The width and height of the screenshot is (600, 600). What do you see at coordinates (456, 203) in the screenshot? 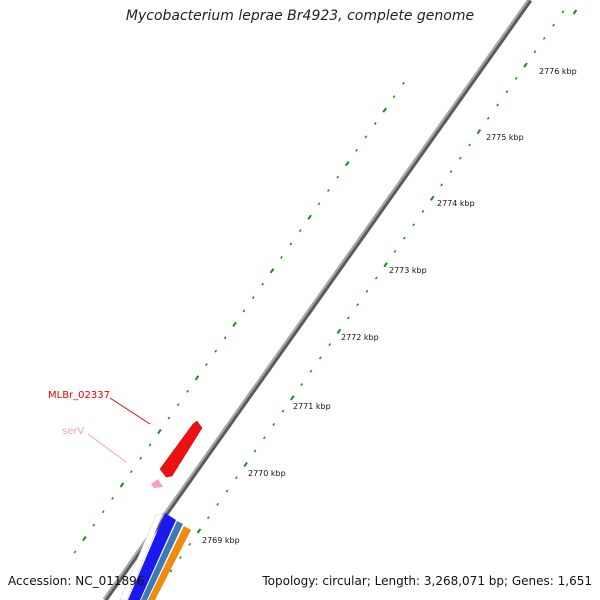
I see `tick-label: 2774 kbp` at bounding box center [456, 203].